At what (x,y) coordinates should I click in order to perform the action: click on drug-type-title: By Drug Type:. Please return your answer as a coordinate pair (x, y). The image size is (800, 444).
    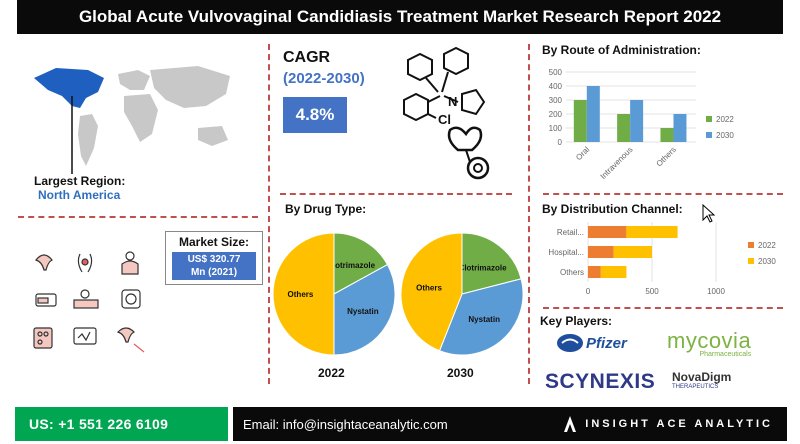
    Looking at the image, I should click on (326, 209).